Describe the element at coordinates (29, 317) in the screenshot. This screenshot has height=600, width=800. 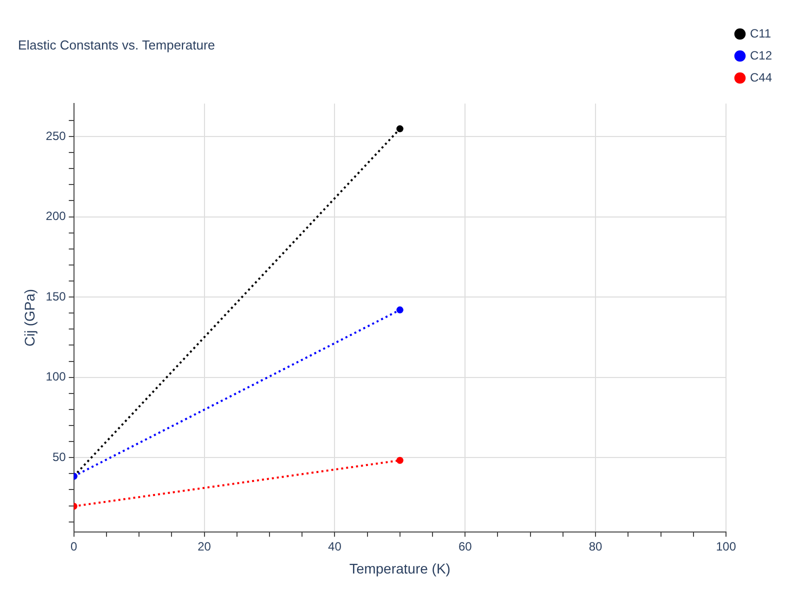
I see `y-axis-title: Cij (GPa)` at that location.